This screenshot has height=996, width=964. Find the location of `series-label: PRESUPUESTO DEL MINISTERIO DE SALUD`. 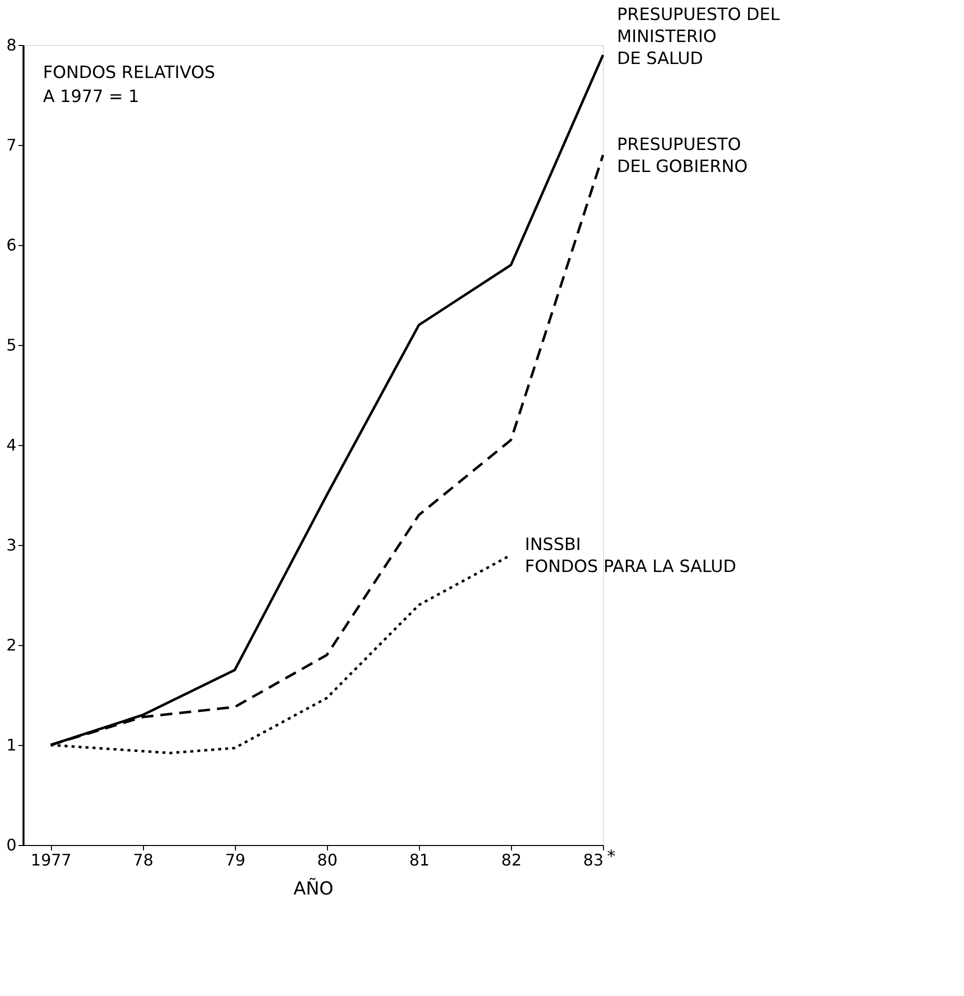

series-label: PRESUPUESTO DEL MINISTERIO DE SALUD is located at coordinates (698, 37).